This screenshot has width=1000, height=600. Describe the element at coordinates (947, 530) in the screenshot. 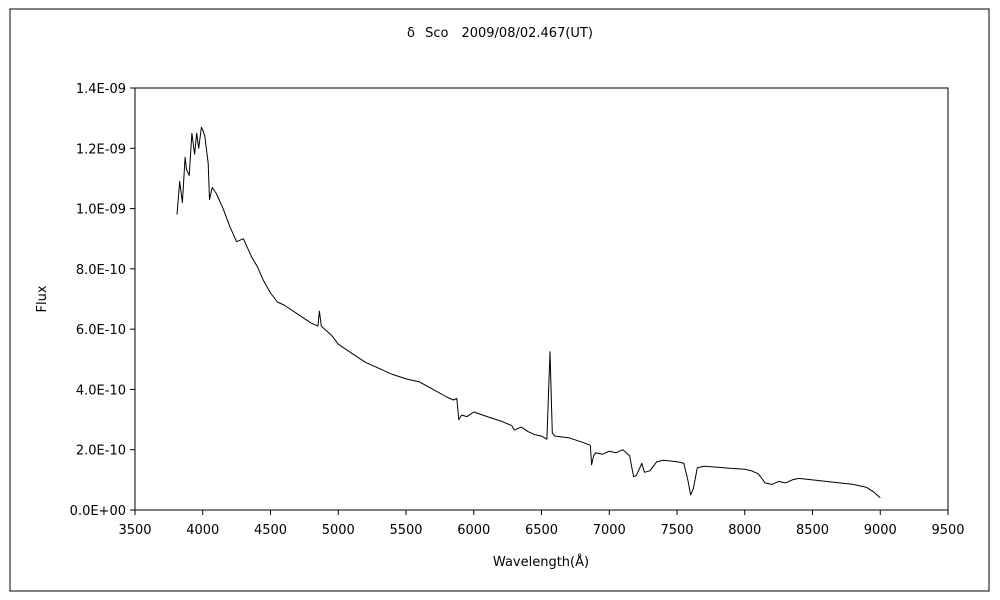

I see `x-tick-label: 9500` at that location.